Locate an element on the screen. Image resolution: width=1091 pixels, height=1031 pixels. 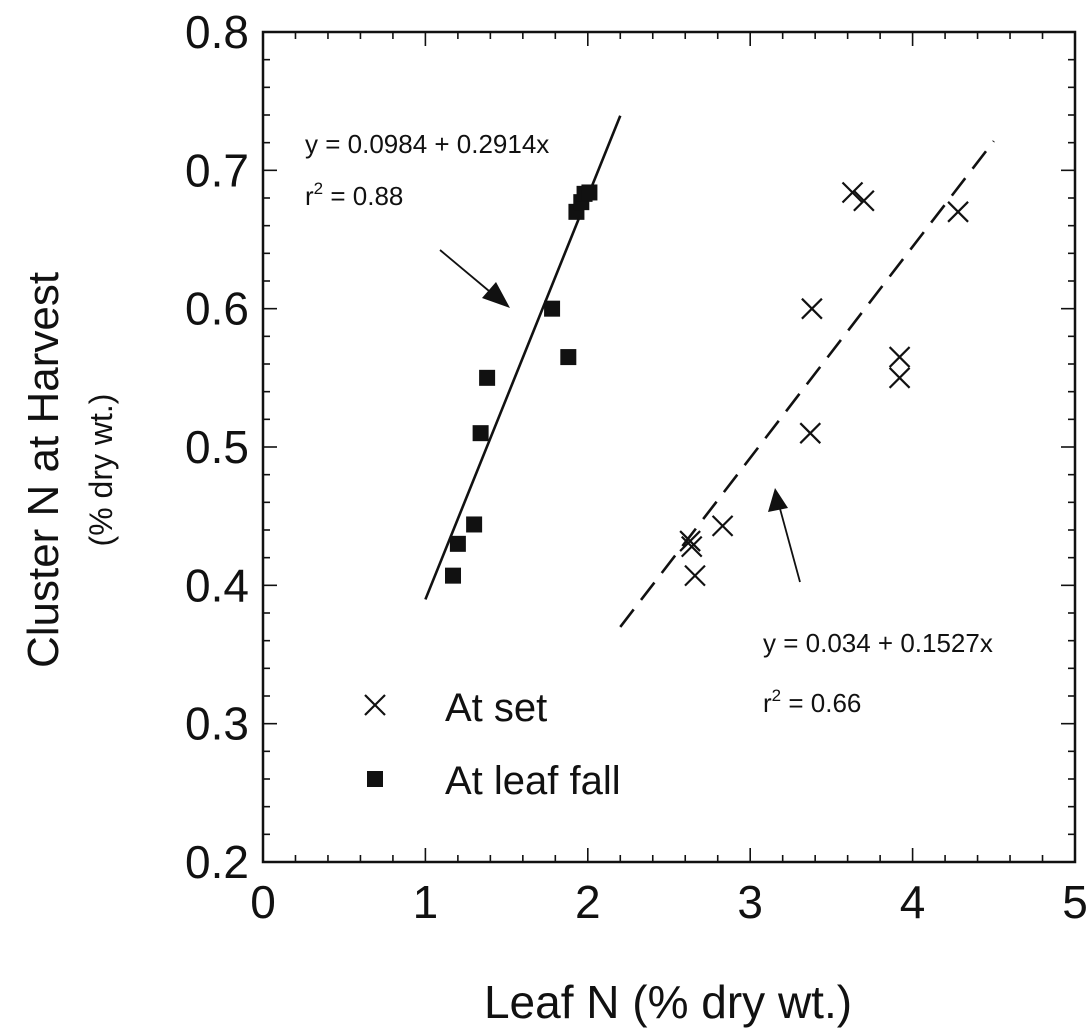
y-tick-label: 0.3 is located at coordinates (217, 724).